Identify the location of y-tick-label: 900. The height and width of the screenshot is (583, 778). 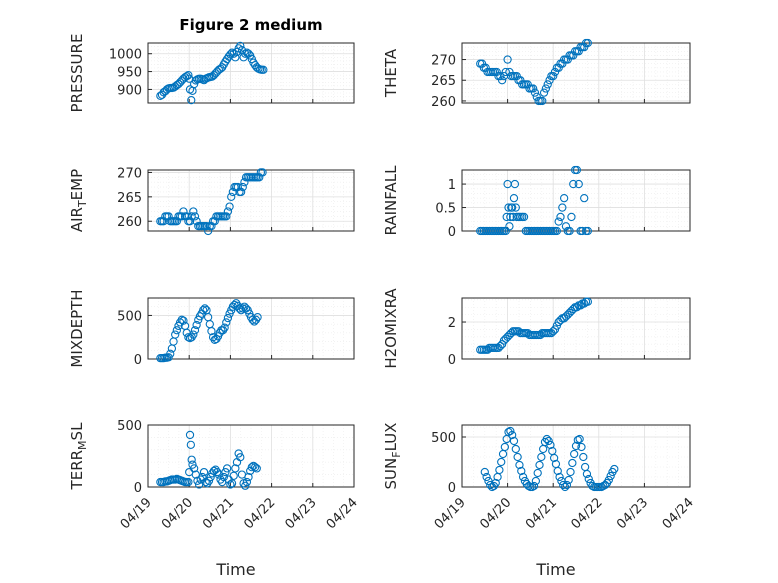
(129, 90).